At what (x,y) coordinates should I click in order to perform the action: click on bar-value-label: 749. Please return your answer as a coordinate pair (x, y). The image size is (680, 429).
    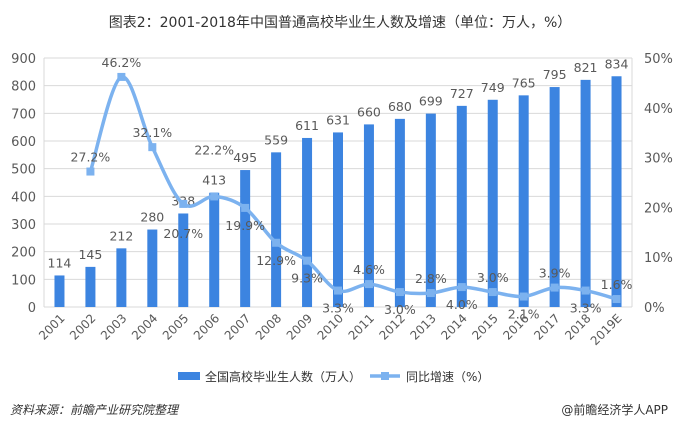
    Looking at the image, I should click on (493, 87).